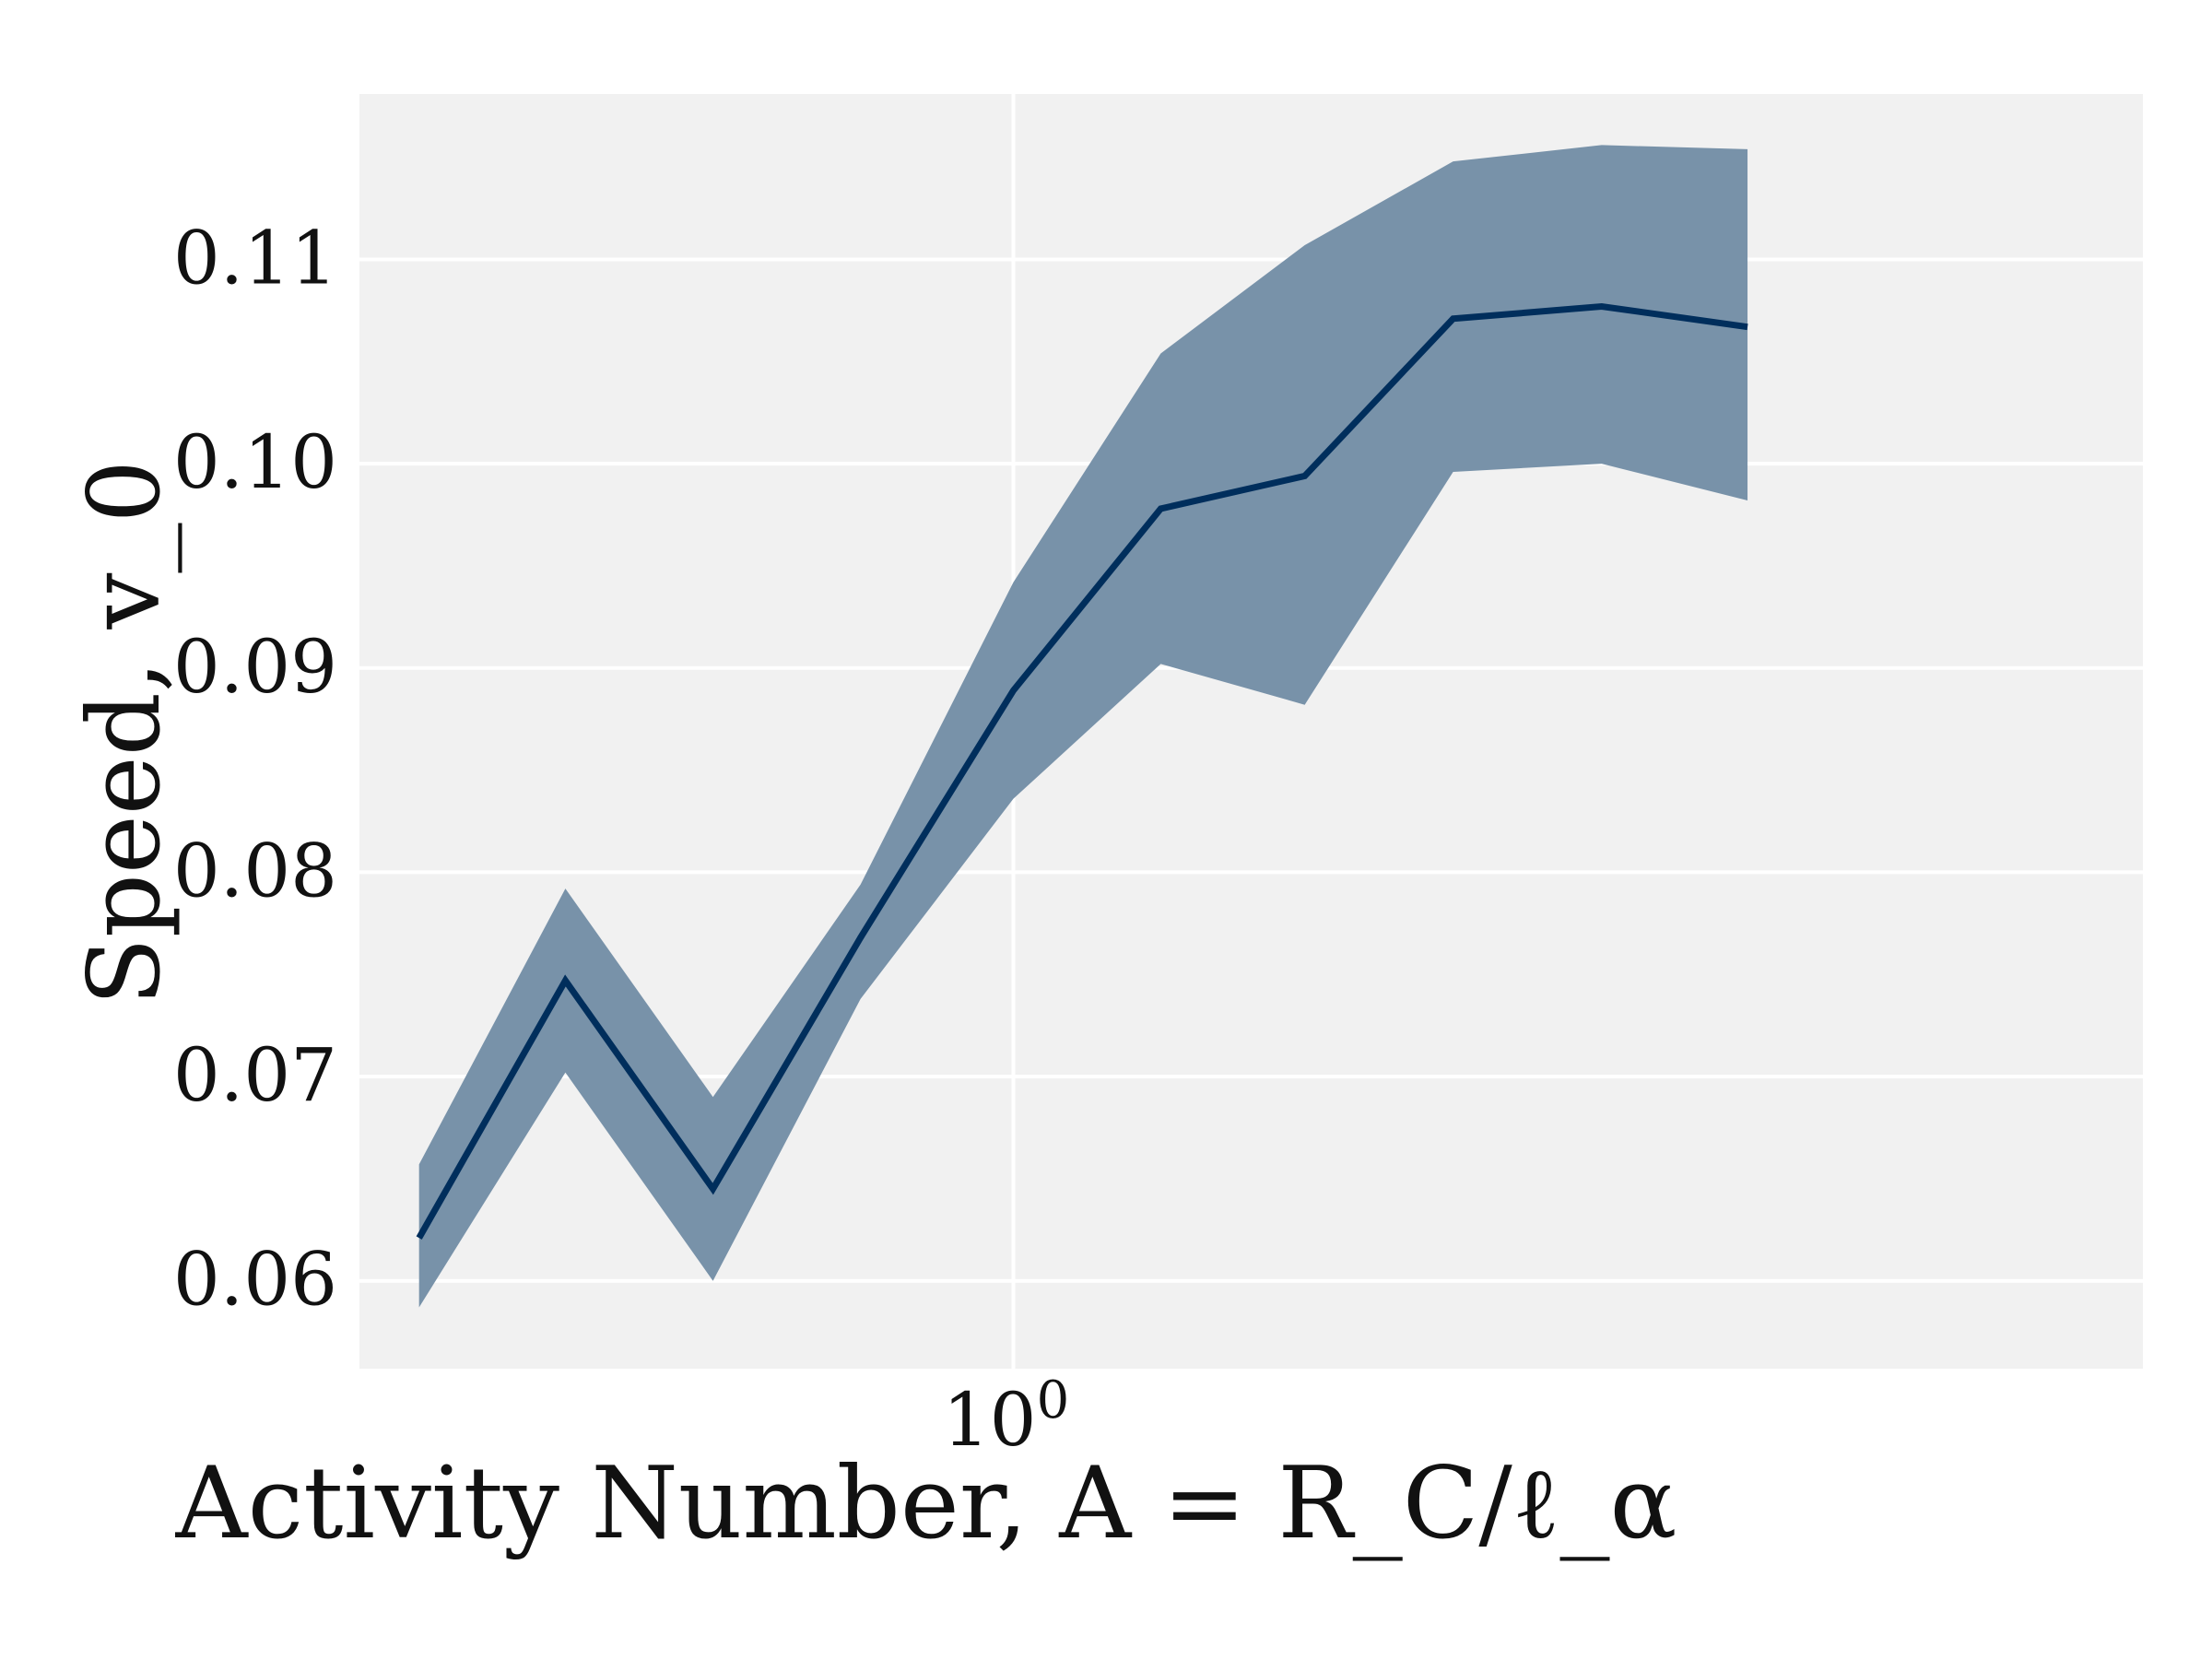  What do you see at coordinates (124, 733) in the screenshot?
I see `y-axis-label: Speed, v_0` at bounding box center [124, 733].